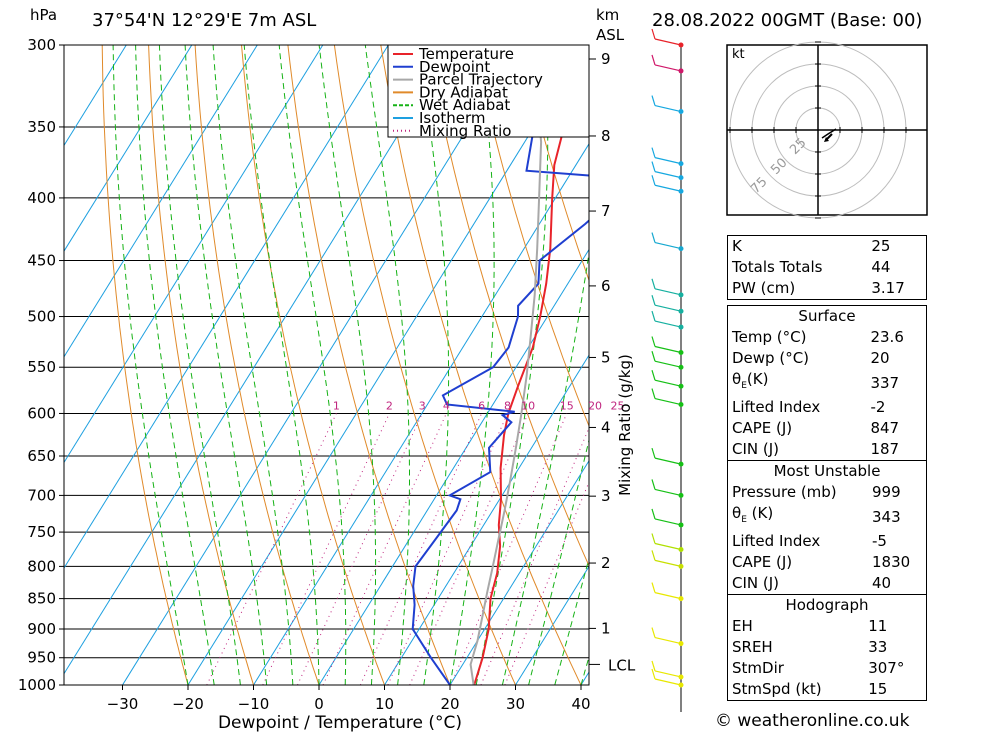  Describe the element at coordinates (606, 357) in the screenshot. I see `height-tick-label: 5` at that location.